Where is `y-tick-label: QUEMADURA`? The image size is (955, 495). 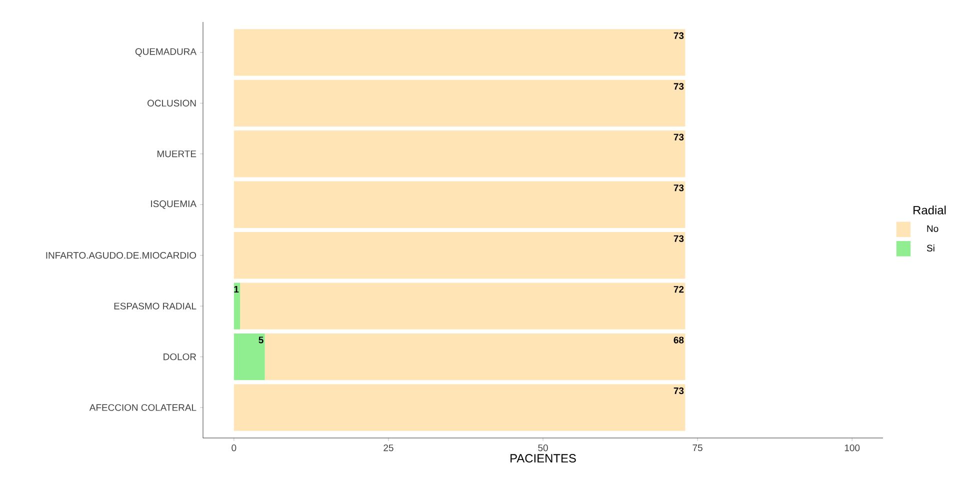
y-tick-label: QUEMADURA is located at coordinates (165, 52).